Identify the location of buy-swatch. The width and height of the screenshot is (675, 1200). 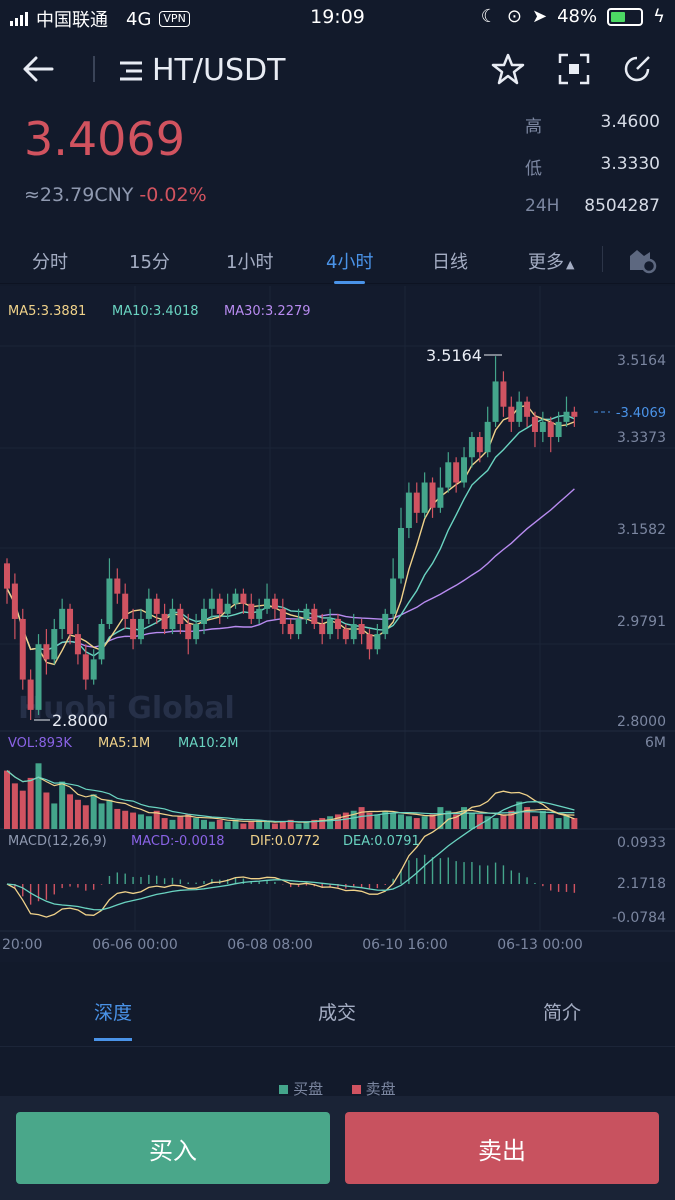
(284, 1089).